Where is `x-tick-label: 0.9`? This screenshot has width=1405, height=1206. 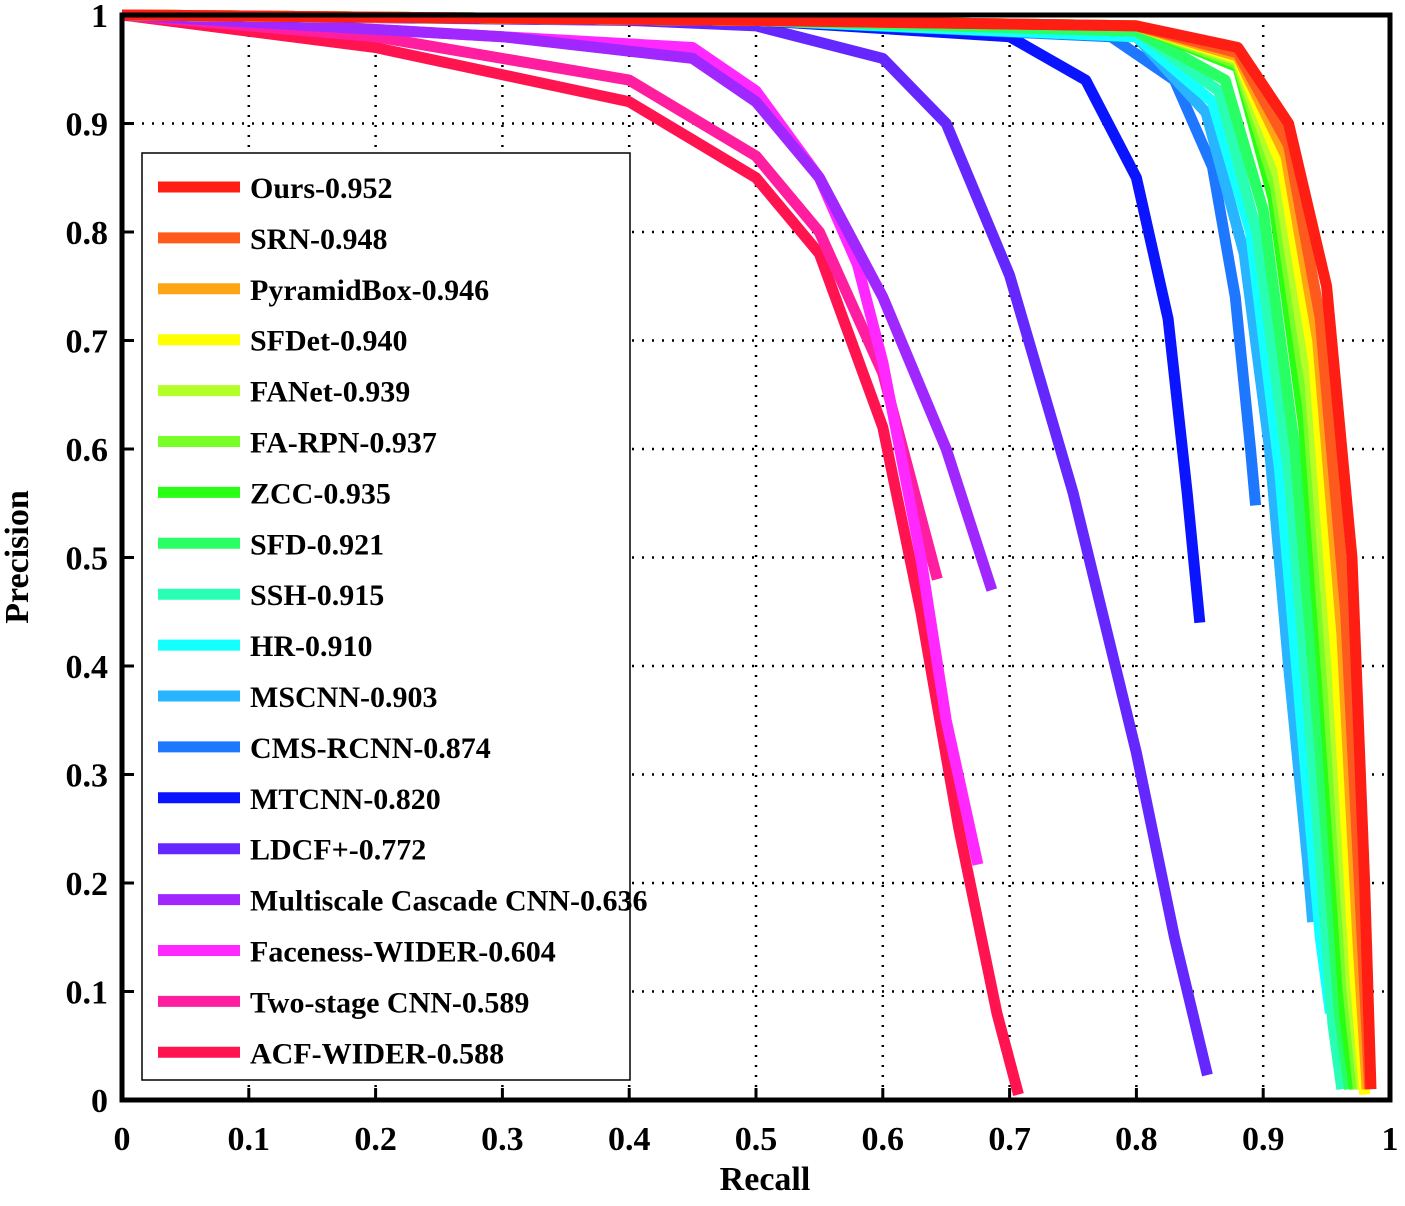 x-tick-label: 0.9 is located at coordinates (1263, 1139).